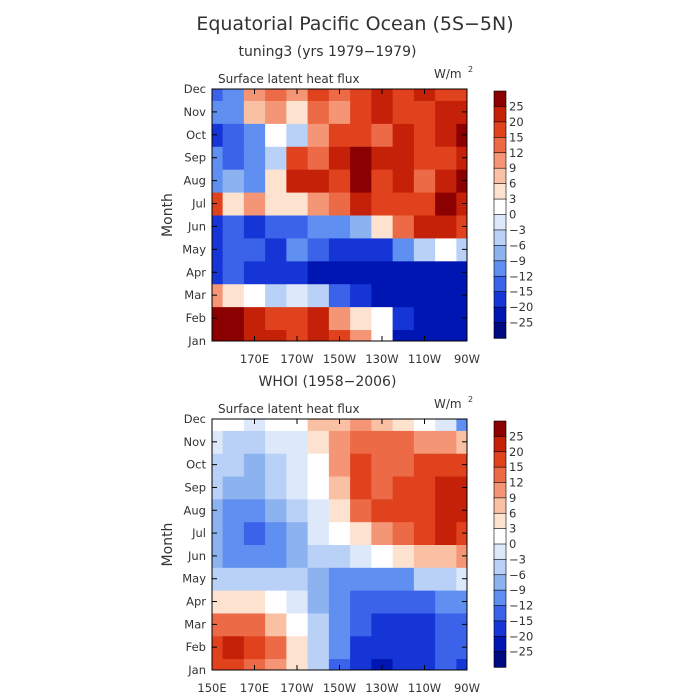 The image size is (700, 700). What do you see at coordinates (195, 89) in the screenshot?
I see `y-tick-label: Dec` at bounding box center [195, 89].